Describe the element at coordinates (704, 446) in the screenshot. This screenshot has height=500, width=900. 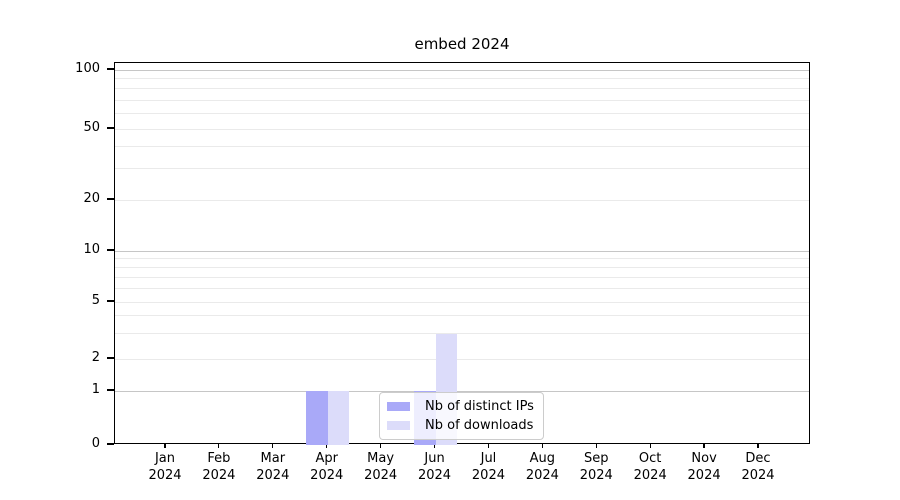
I see `x-tick-mark-nov` at that location.